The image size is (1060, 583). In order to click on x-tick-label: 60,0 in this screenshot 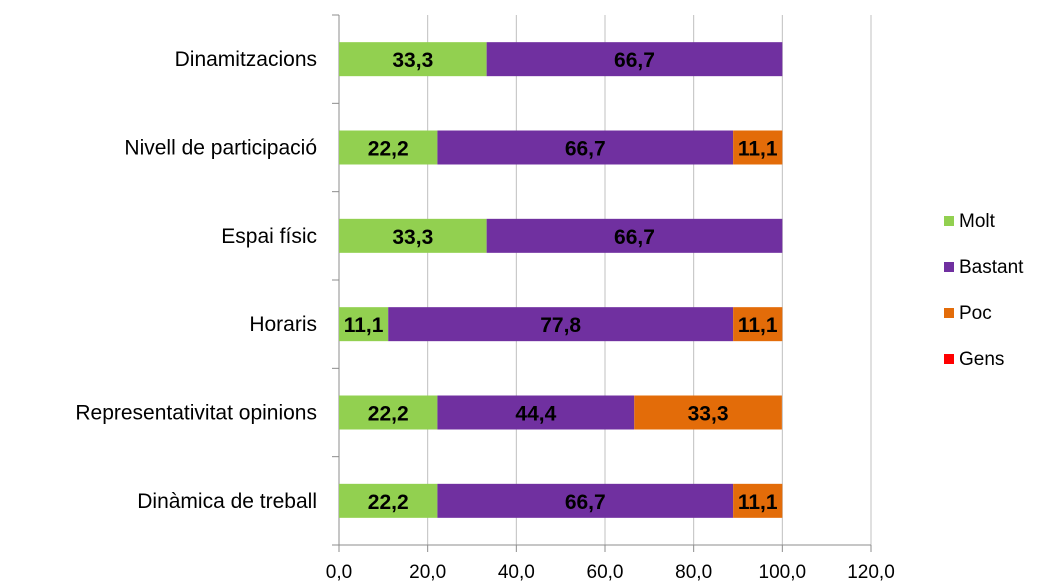, I will do `click(605, 572)`.